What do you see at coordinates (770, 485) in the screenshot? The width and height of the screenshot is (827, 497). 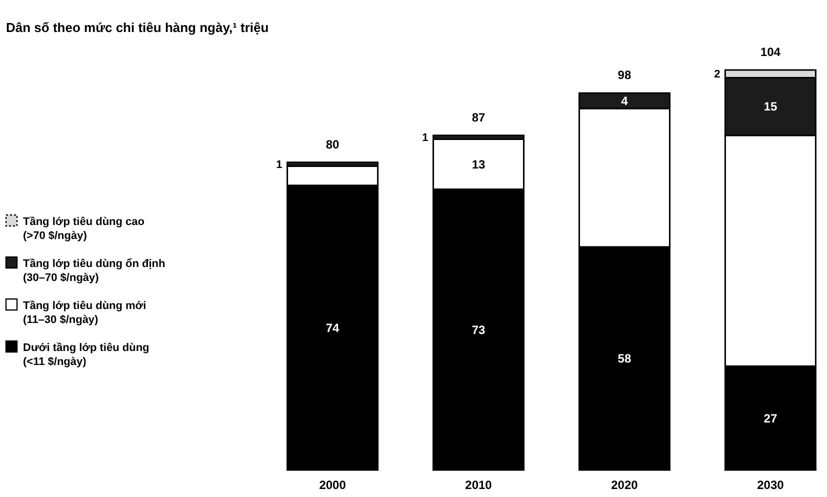 I see `x-tick-label: 2030` at bounding box center [770, 485].